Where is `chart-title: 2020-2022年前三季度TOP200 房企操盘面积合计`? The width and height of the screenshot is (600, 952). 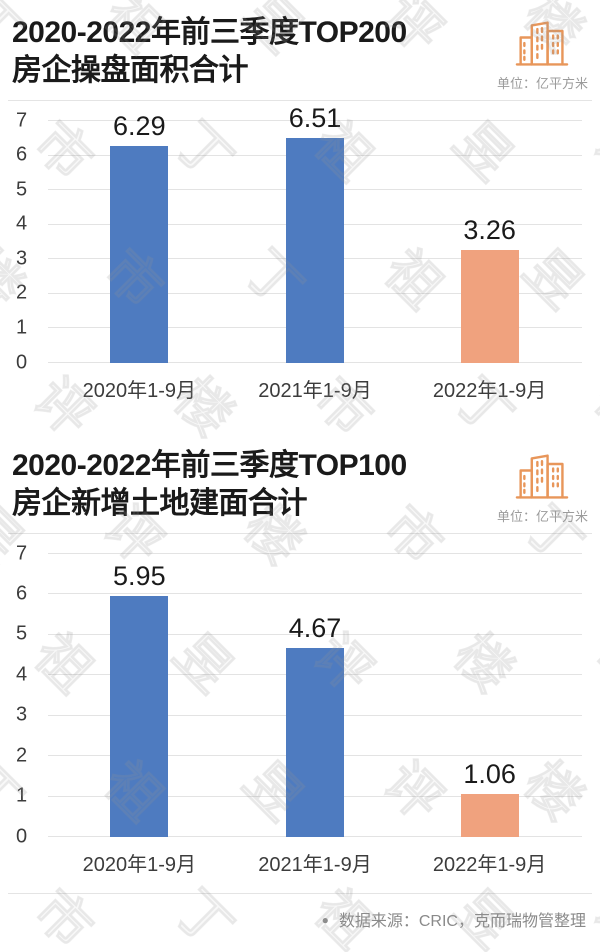
chart-title: 2020-2022年前三季度TOP200 房企操盘面积合计 is located at coordinates (209, 52).